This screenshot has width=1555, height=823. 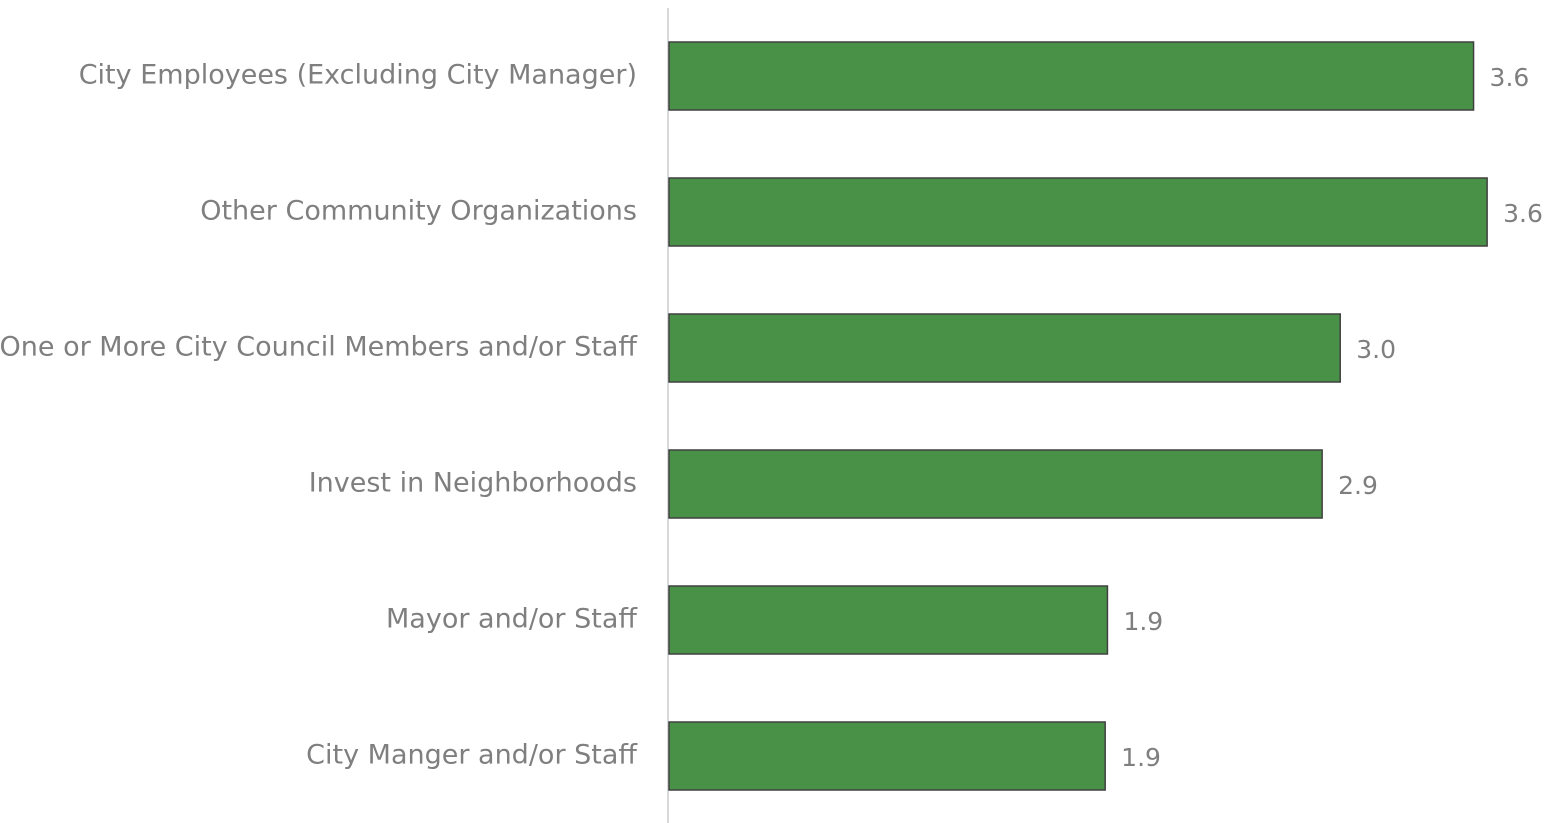 What do you see at coordinates (1376, 349) in the screenshot?
I see `value-label: 3.0` at bounding box center [1376, 349].